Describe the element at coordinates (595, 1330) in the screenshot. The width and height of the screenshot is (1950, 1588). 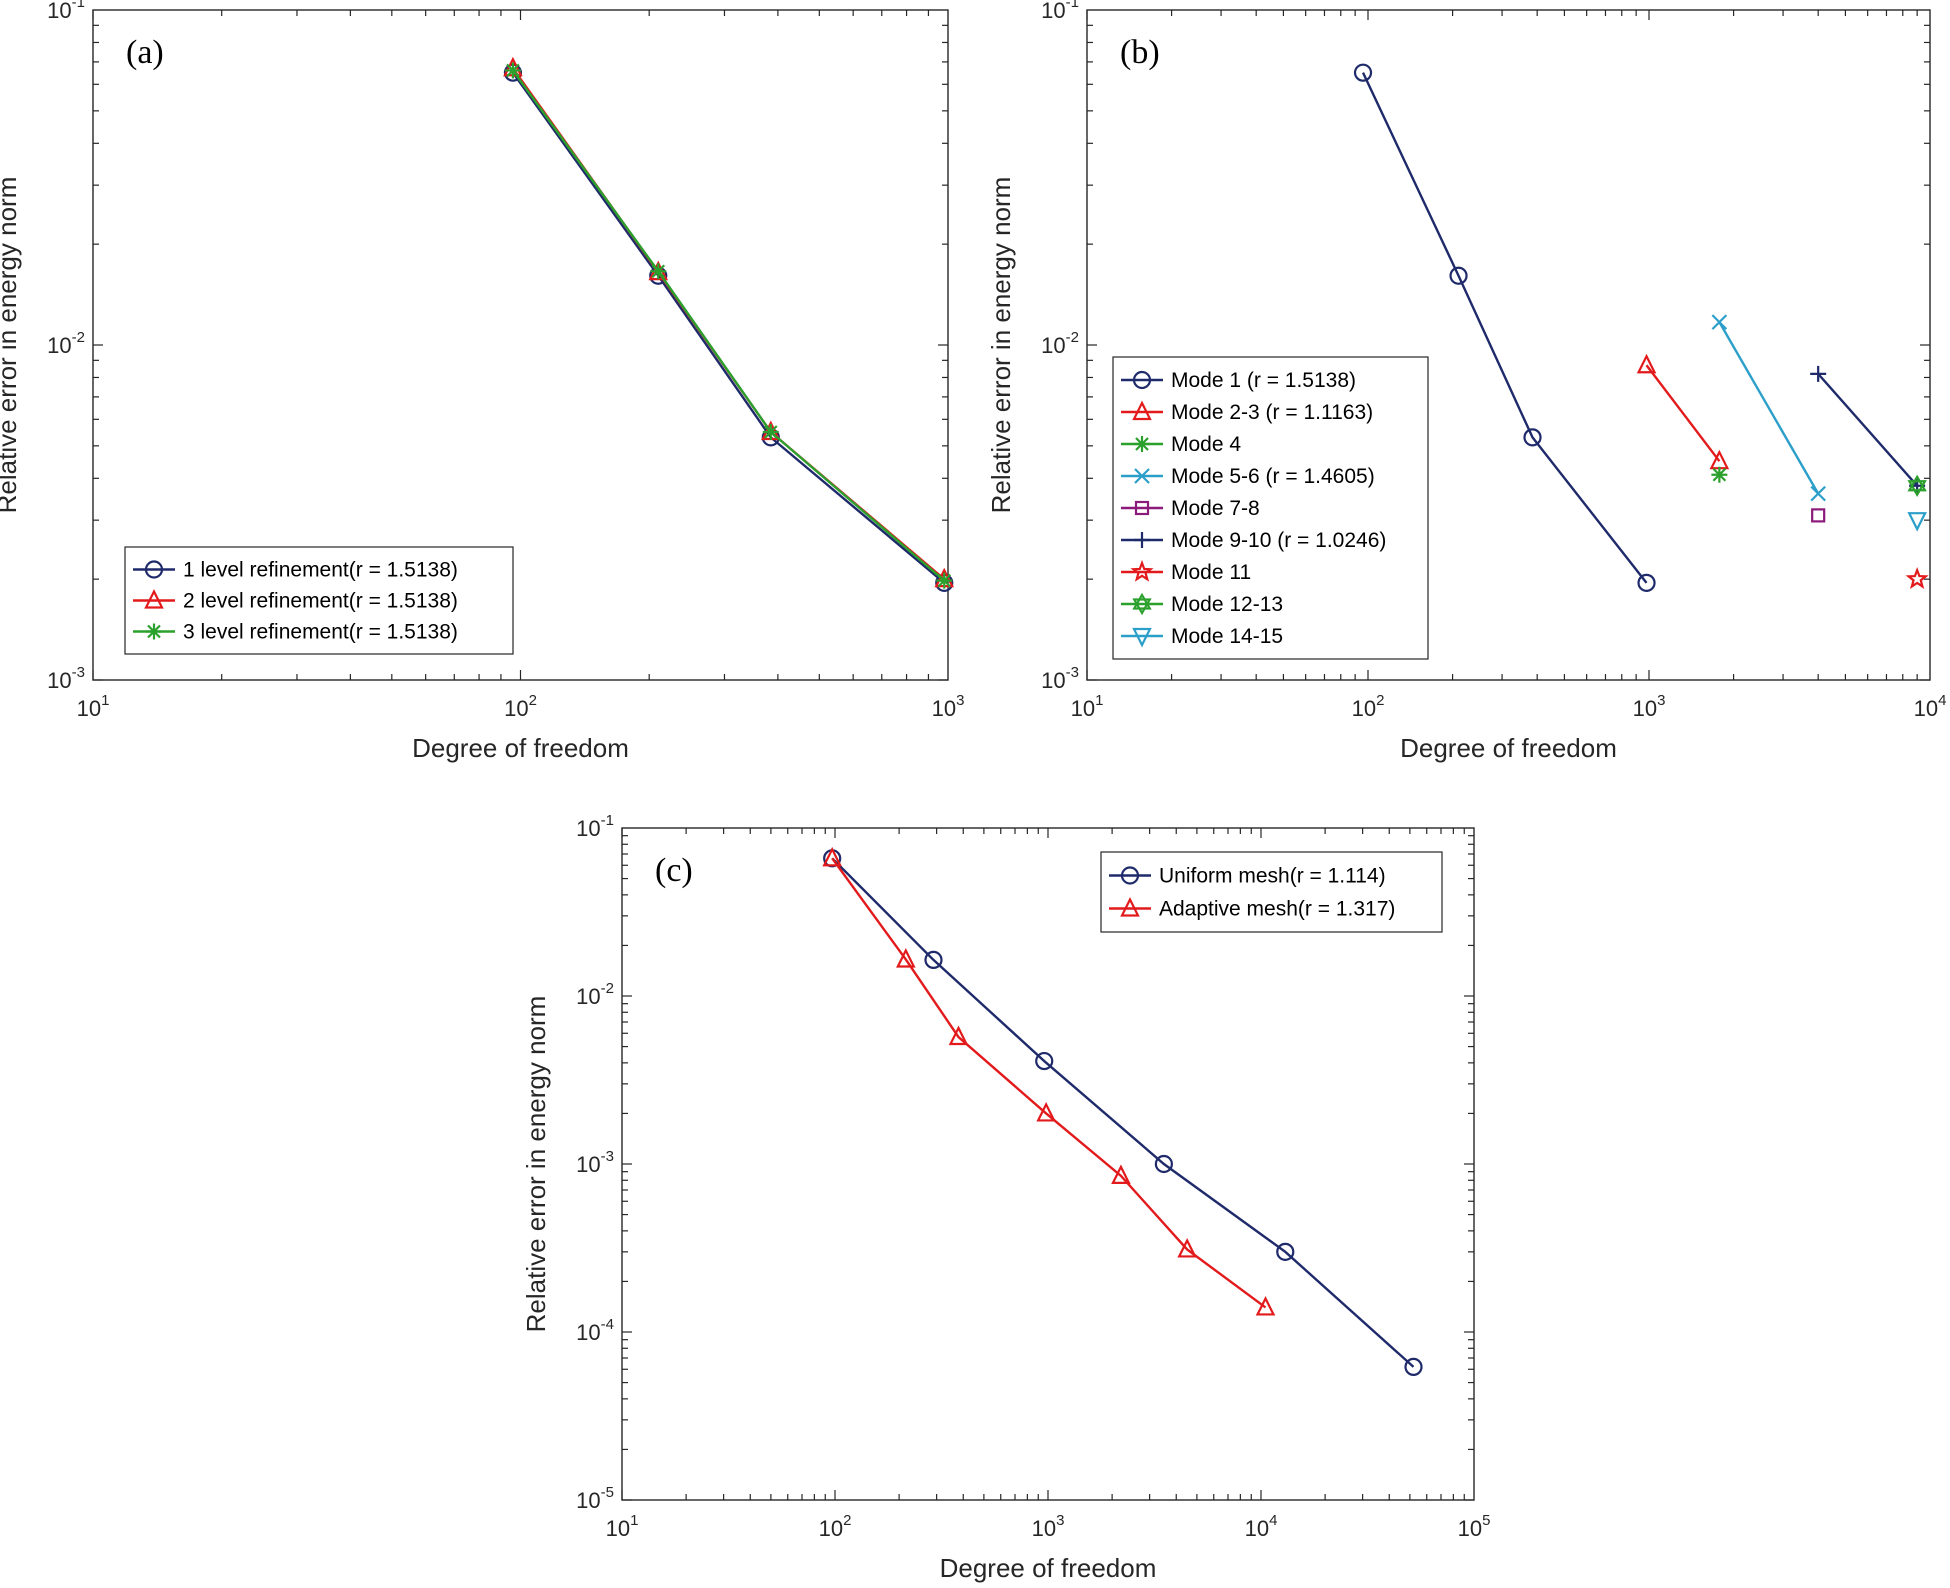
I see `y-tick-label: 10⁻⁴` at that location.